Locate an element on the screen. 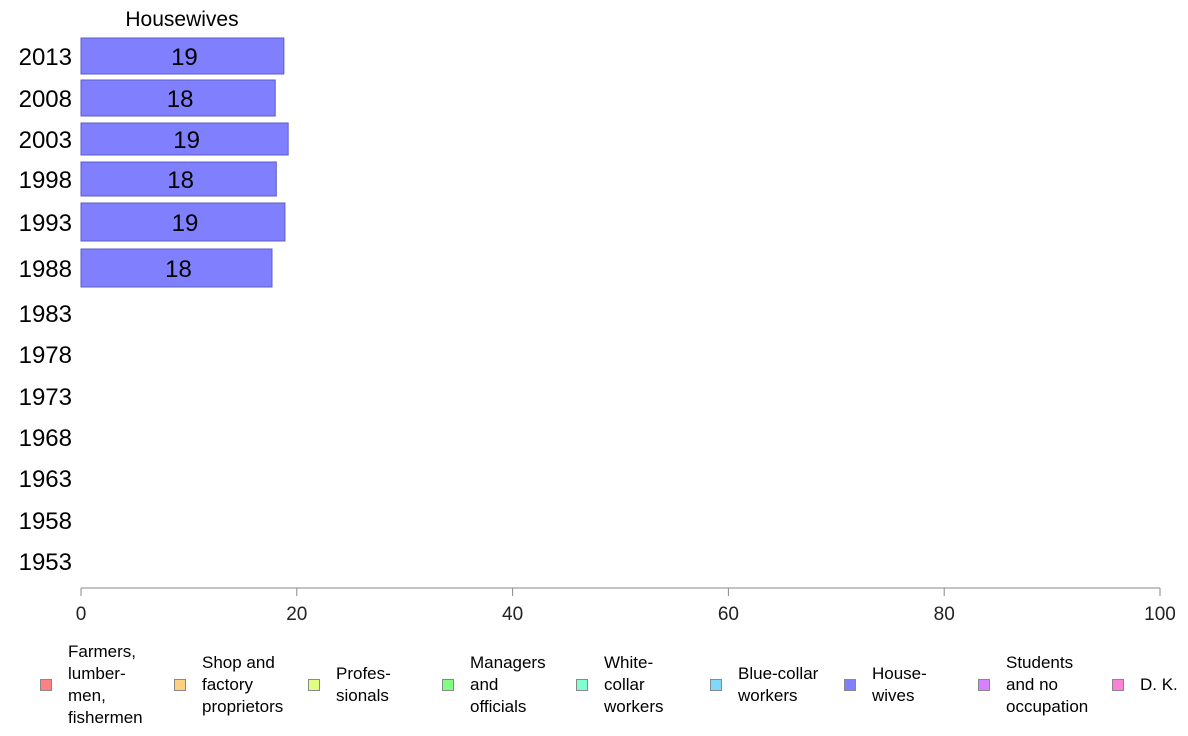  legend-item: White- collar workers is located at coordinates (620, 685).